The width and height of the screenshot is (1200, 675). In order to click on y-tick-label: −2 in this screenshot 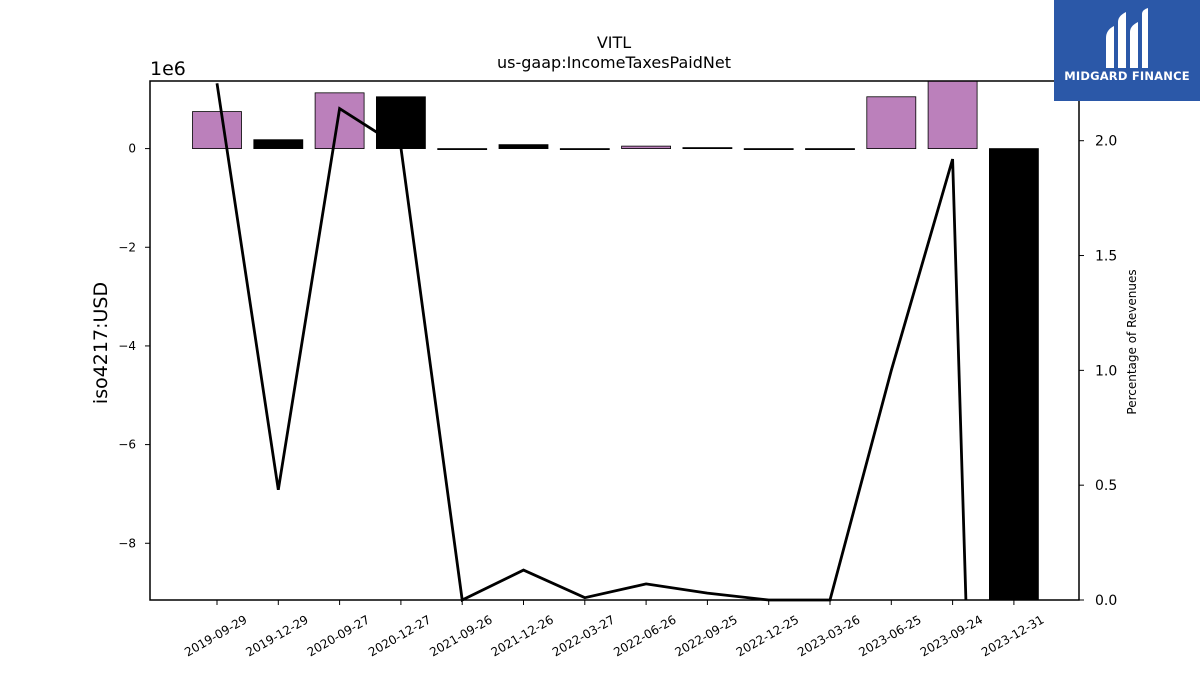, I will do `click(127, 247)`.